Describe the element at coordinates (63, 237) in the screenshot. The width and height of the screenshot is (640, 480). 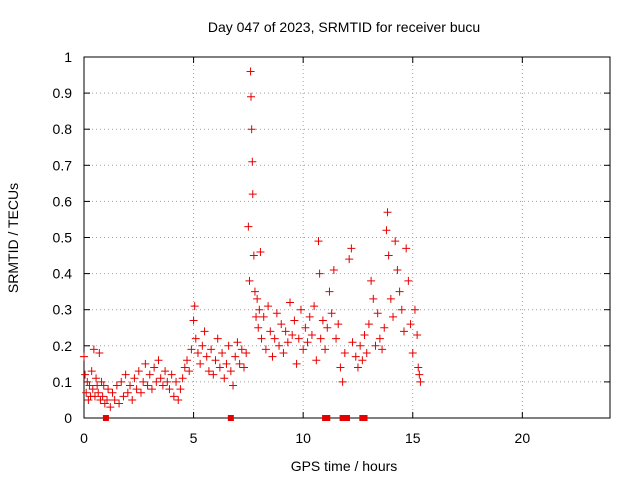
I see `y-tick-labels: 0 0.1 0.2 0.3 0.4 0.5 0.6 0.7 0.8 0.9 1` at that location.